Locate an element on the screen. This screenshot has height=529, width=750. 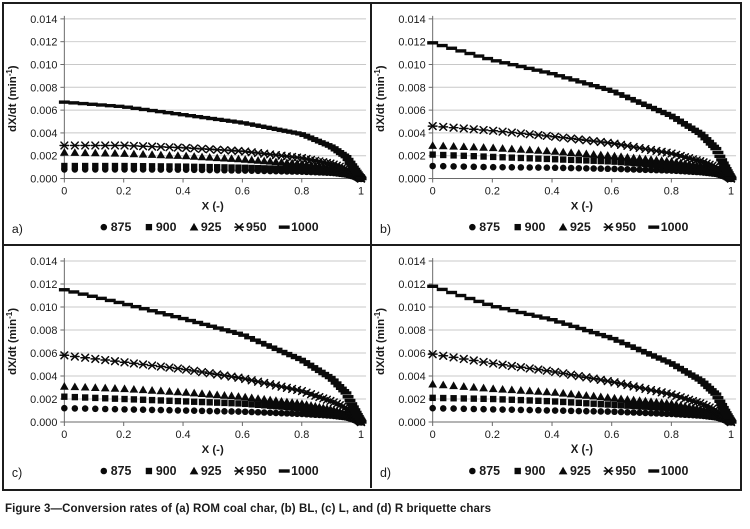
axes is located at coordinates (213, 99).